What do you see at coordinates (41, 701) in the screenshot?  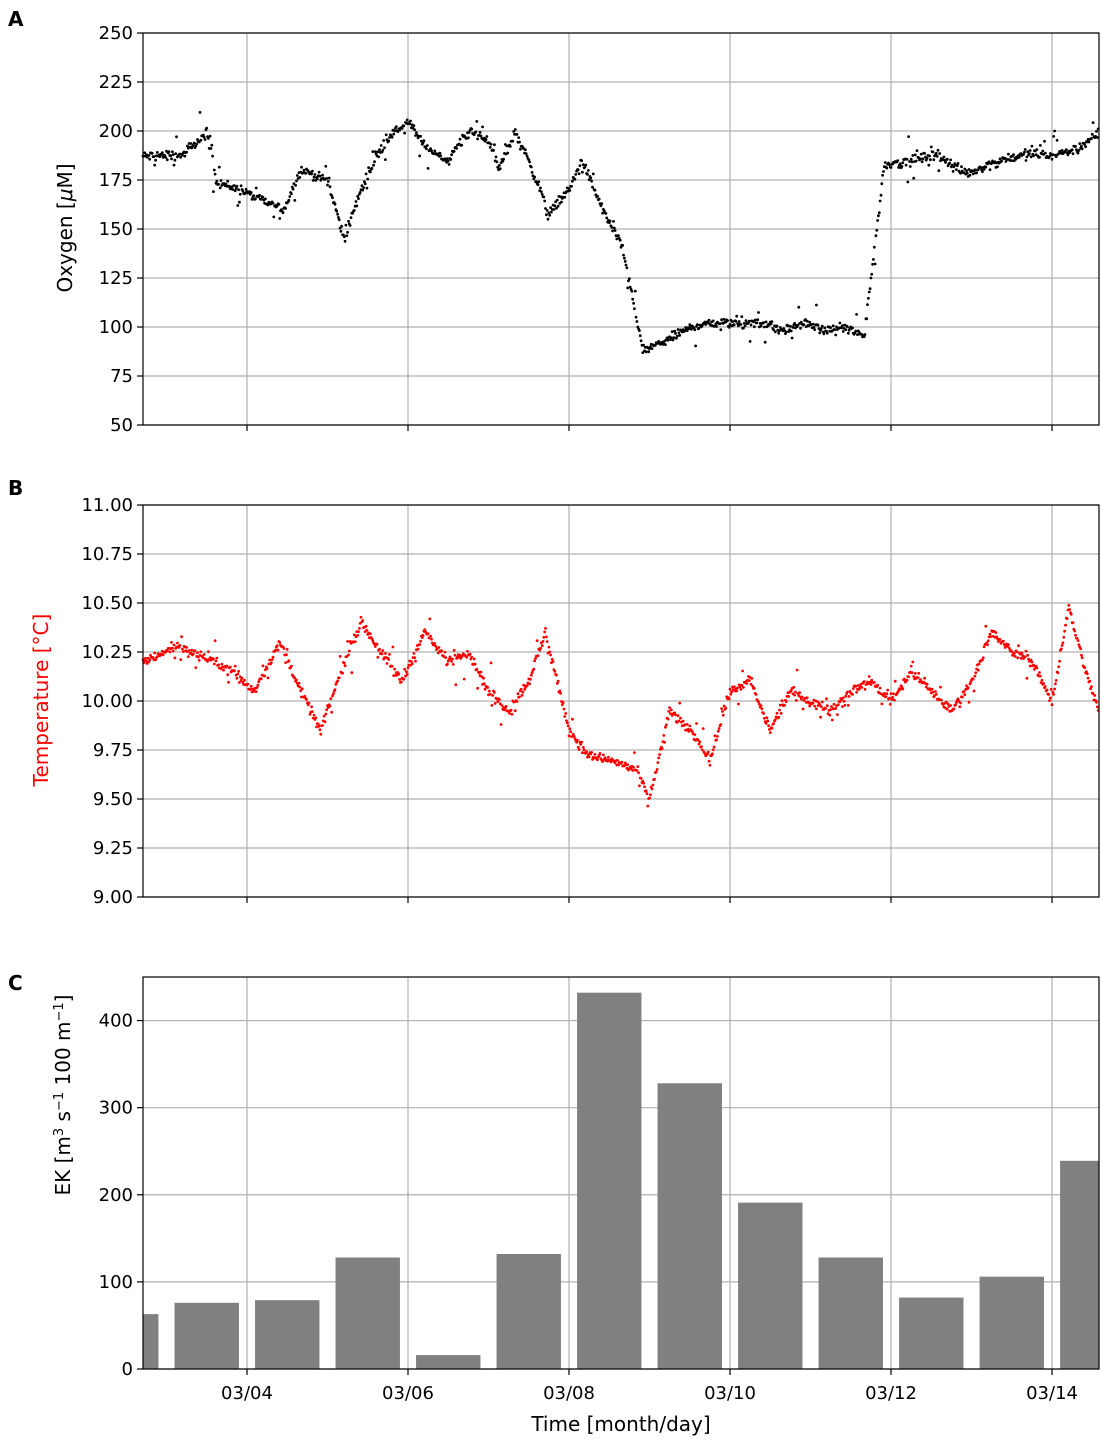 I see `panel-b-ylabel: Temperature [°C]` at bounding box center [41, 701].